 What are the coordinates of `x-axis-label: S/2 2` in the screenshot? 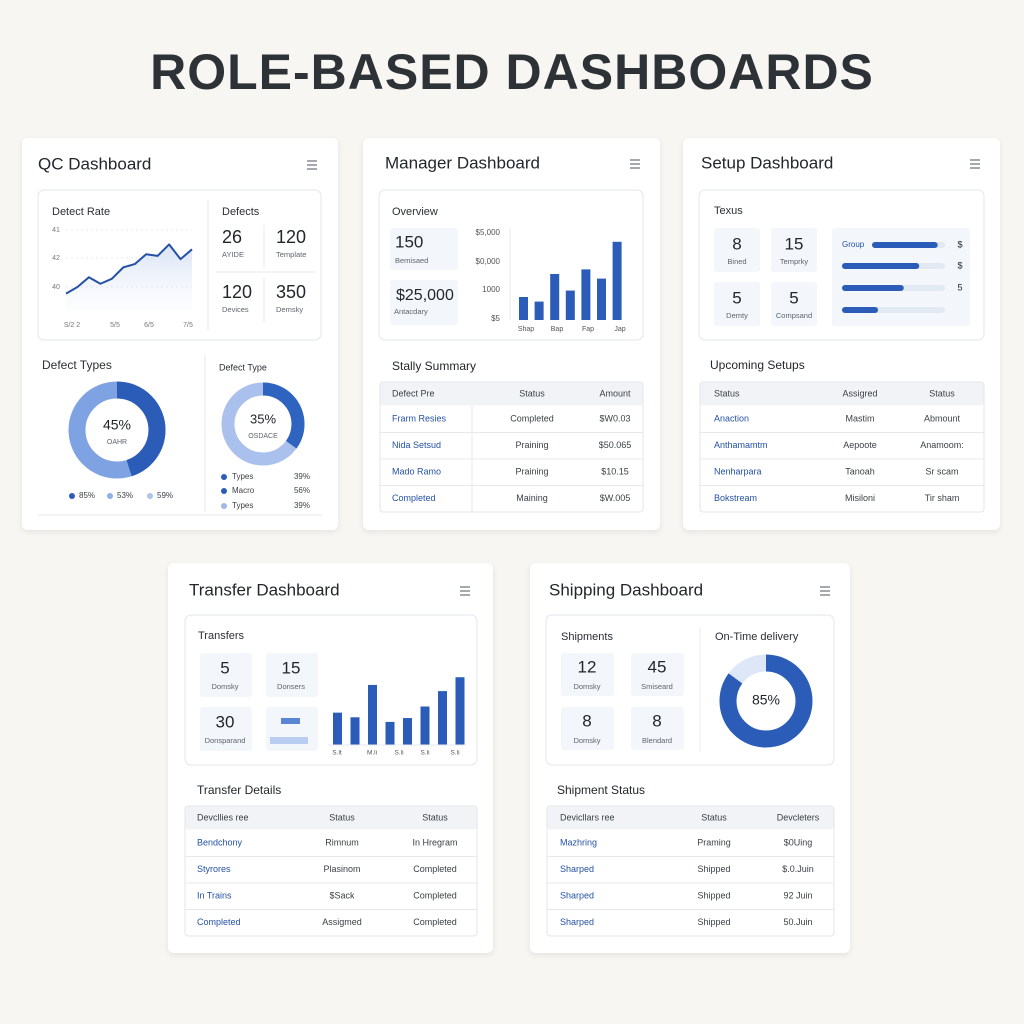 It's located at (72, 325).